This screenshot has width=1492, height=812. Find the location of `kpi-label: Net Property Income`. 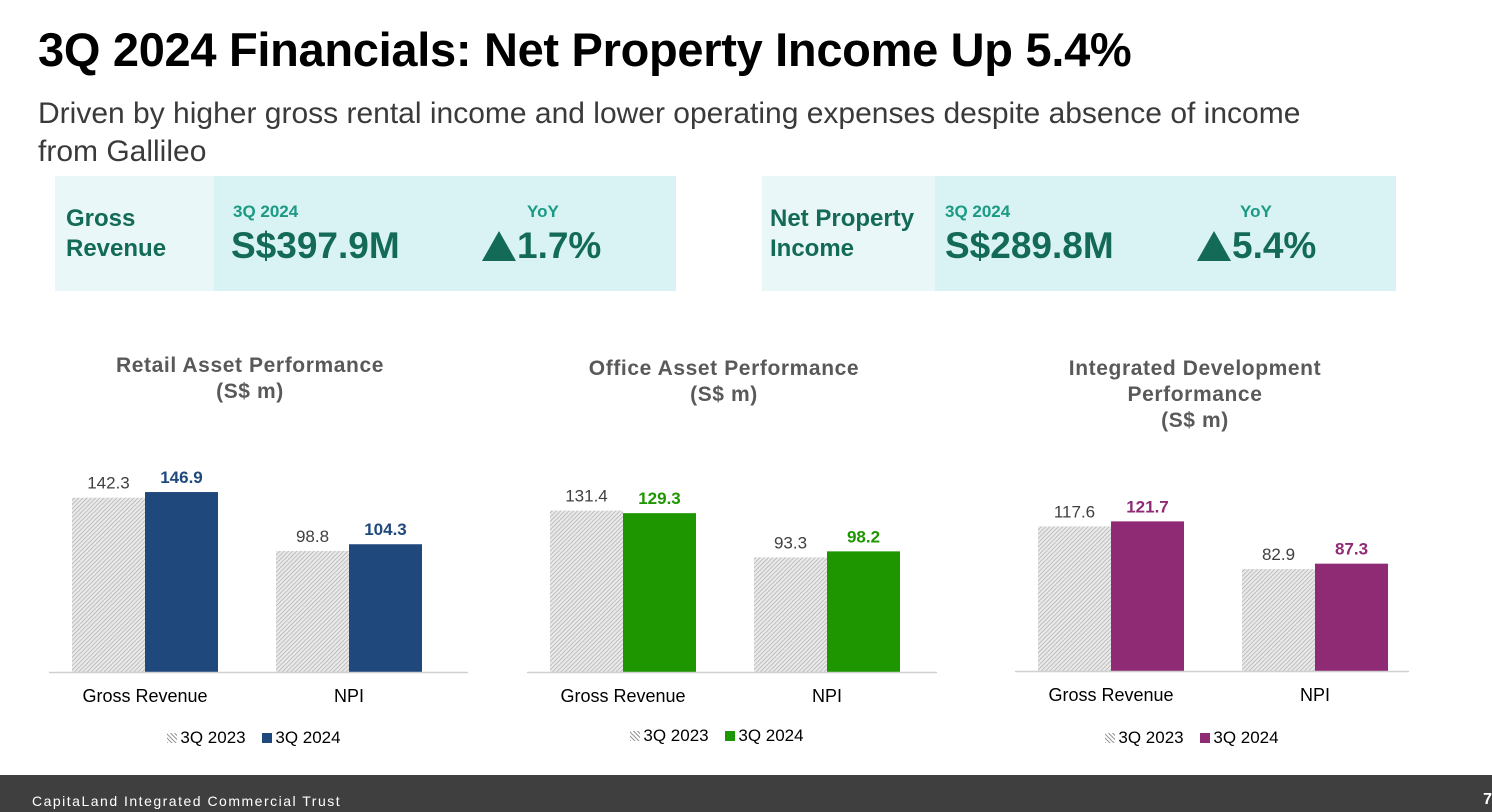

kpi-label: Net Property Income is located at coordinates (848, 233).